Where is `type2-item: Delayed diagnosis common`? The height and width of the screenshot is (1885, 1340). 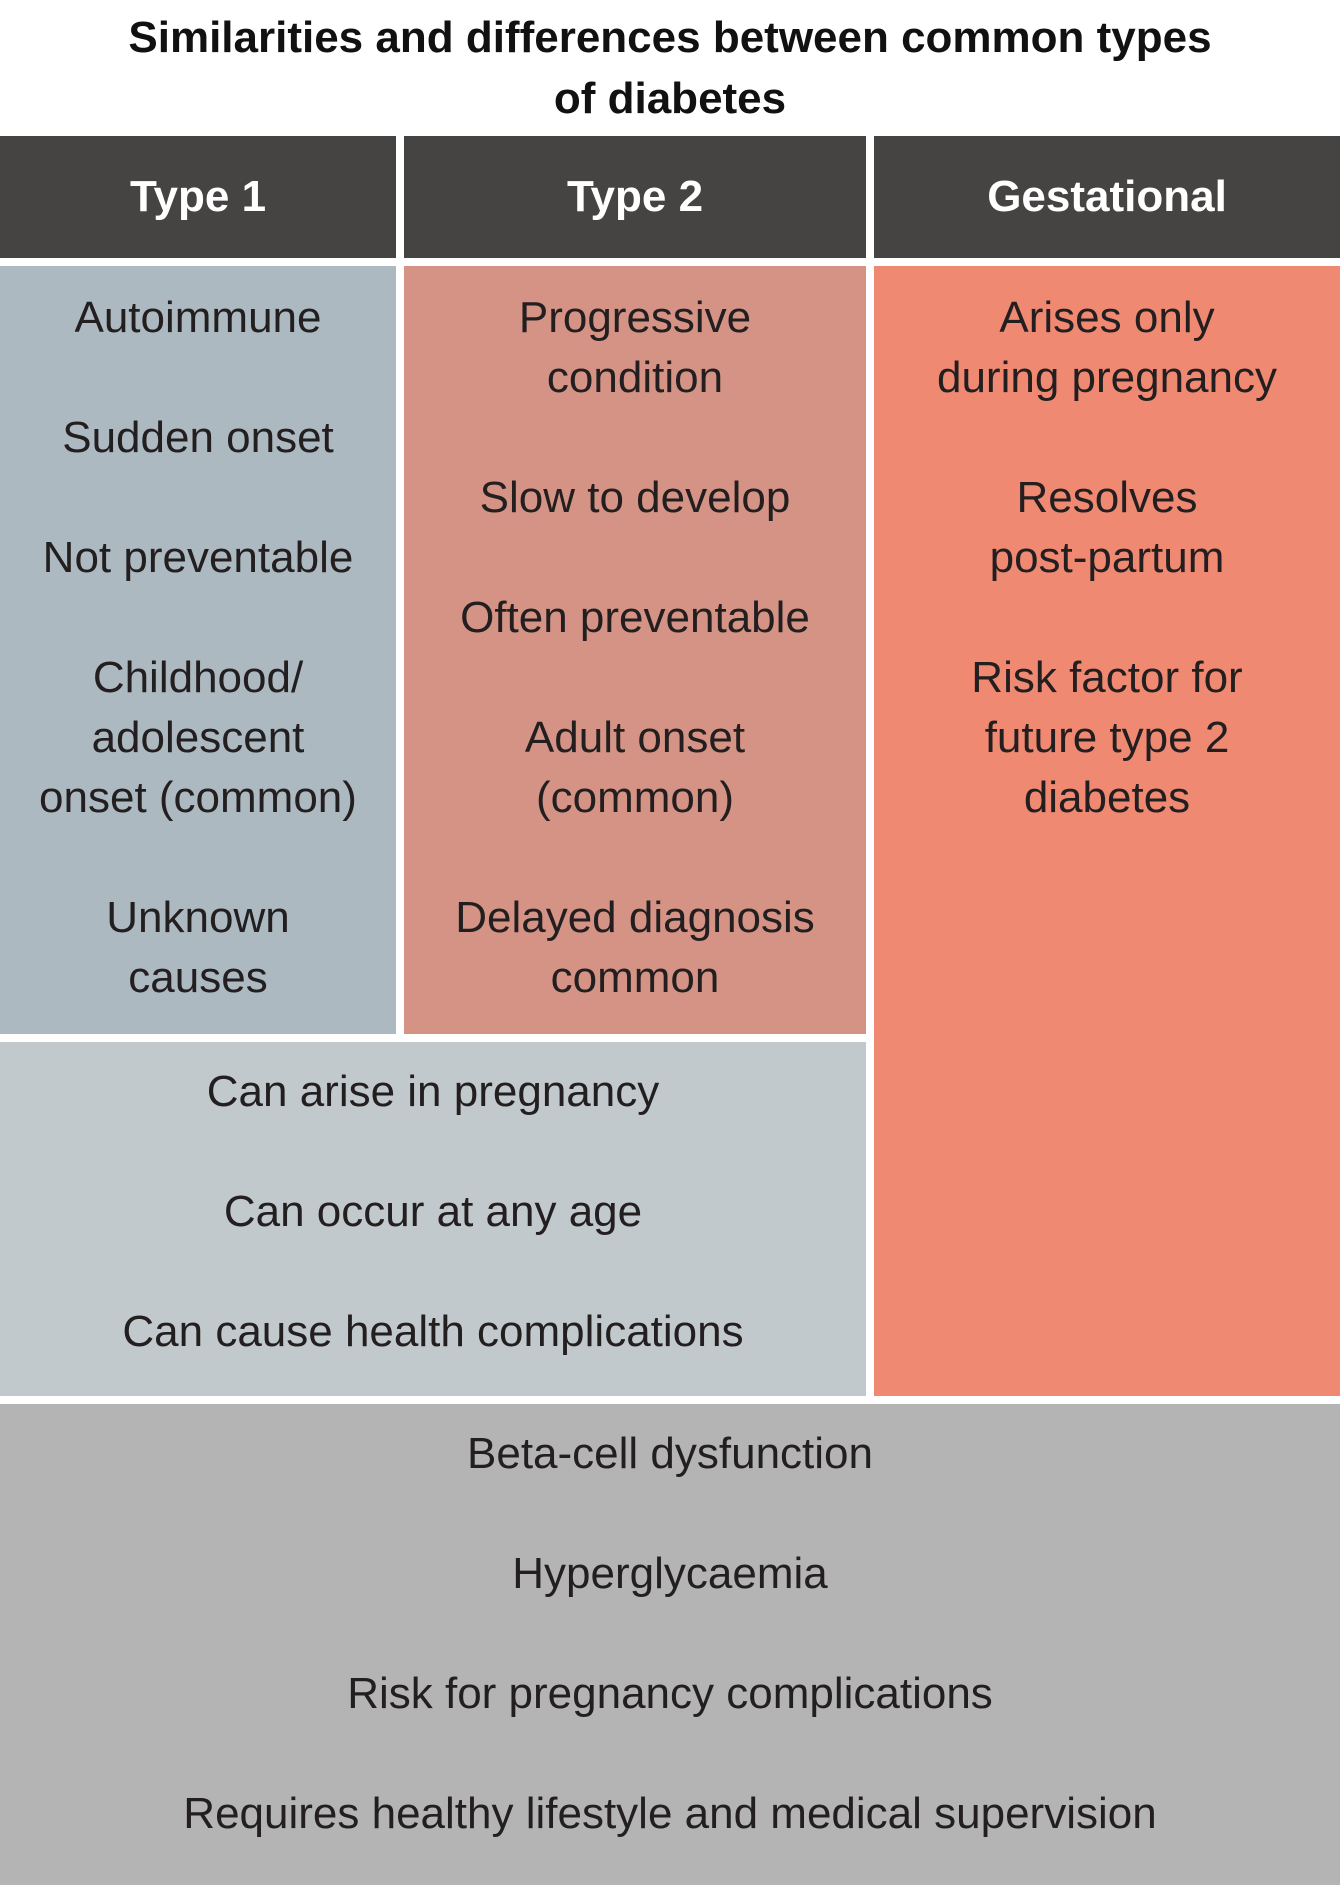
type2-item: Delayed diagnosis common is located at coordinates (635, 947).